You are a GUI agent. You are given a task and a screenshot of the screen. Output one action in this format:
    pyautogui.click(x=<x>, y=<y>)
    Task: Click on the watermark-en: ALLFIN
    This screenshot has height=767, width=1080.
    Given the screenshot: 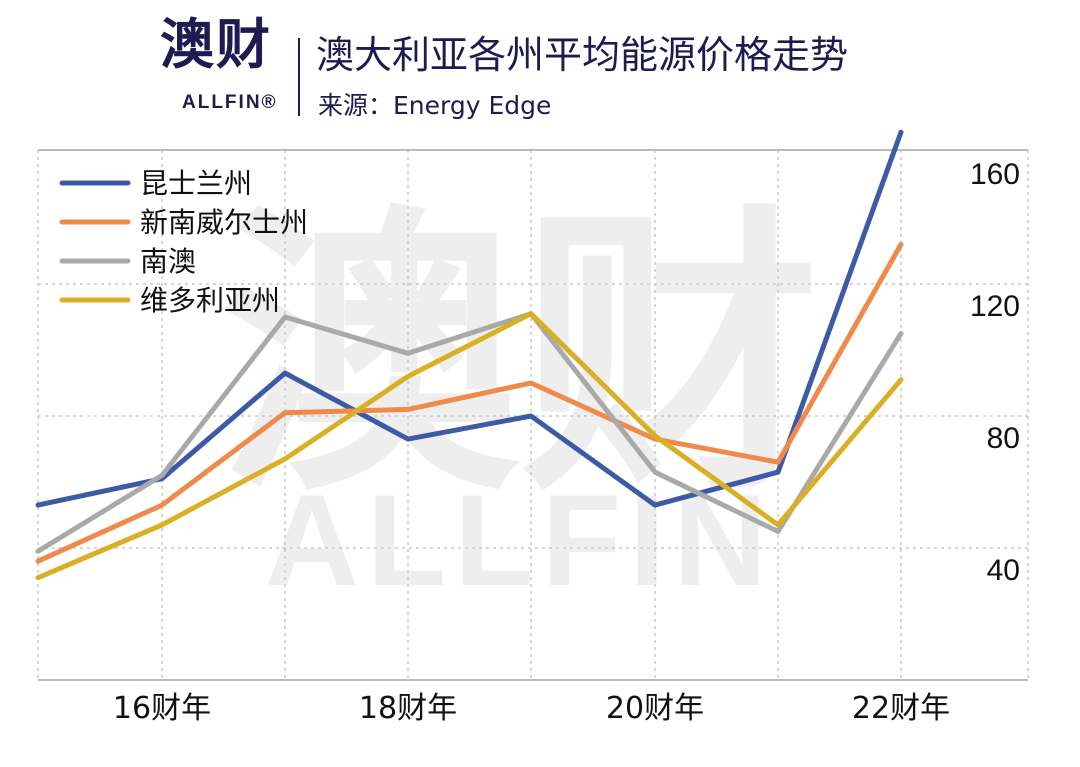 What is the action you would take?
    pyautogui.click(x=520, y=540)
    